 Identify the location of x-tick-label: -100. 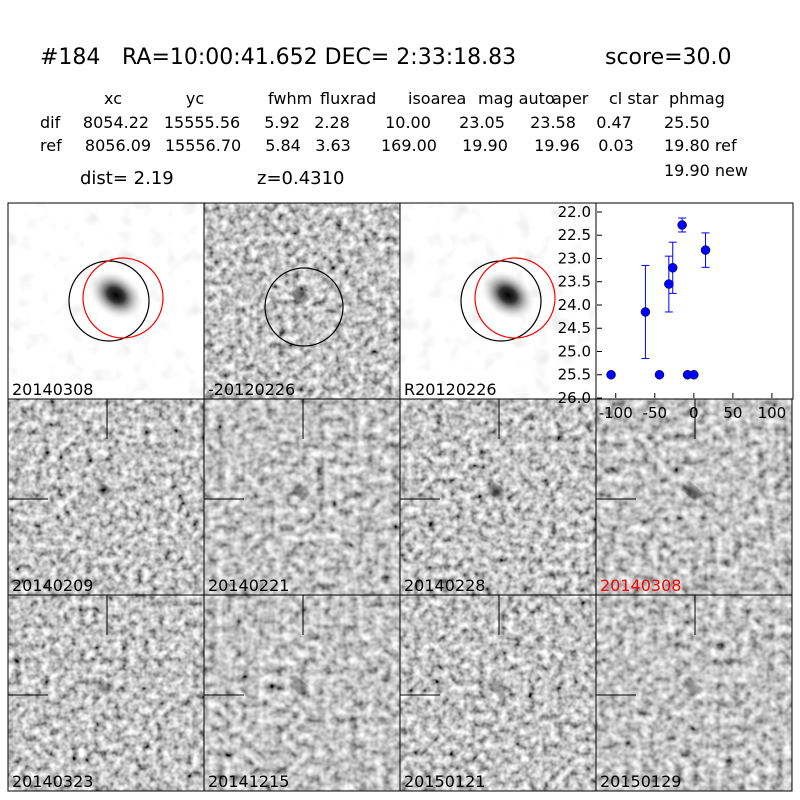
(616, 413).